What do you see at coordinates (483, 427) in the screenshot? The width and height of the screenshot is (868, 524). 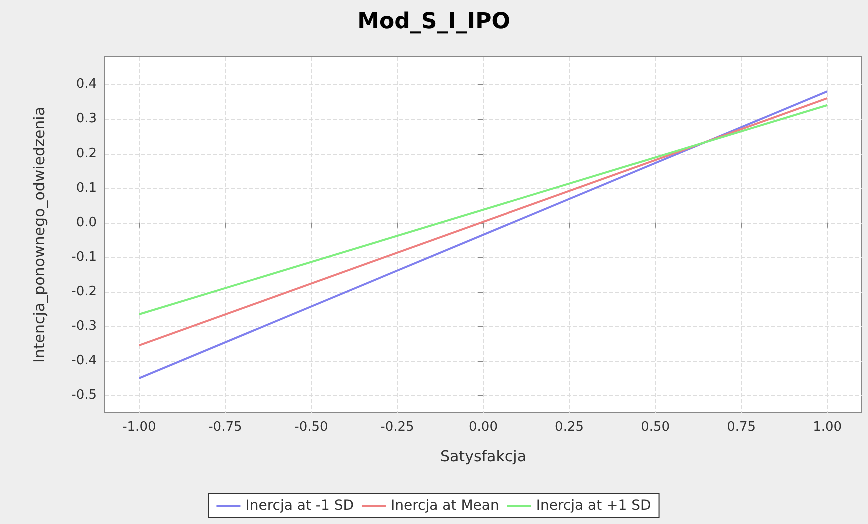 I see `x-tick-label: 0.00` at bounding box center [483, 427].